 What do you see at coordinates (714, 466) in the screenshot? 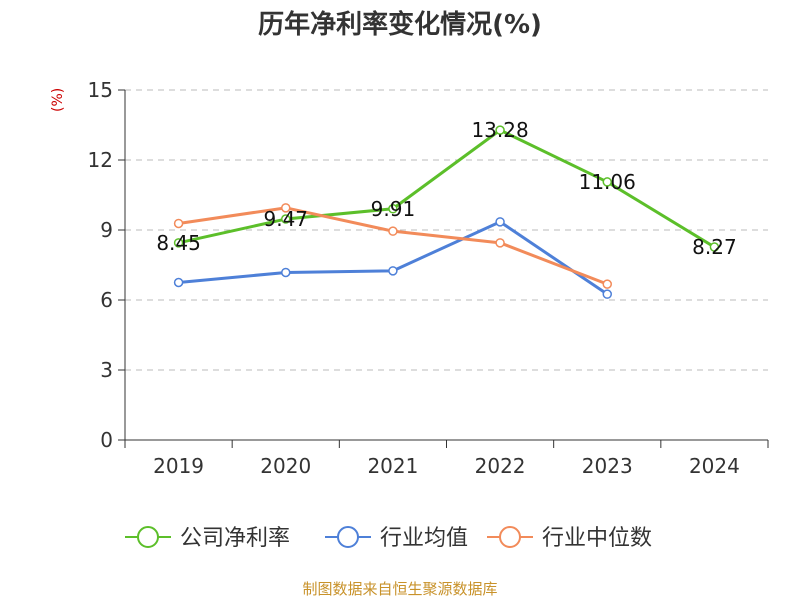
I see `x-tick-label: 2024` at bounding box center [714, 466].